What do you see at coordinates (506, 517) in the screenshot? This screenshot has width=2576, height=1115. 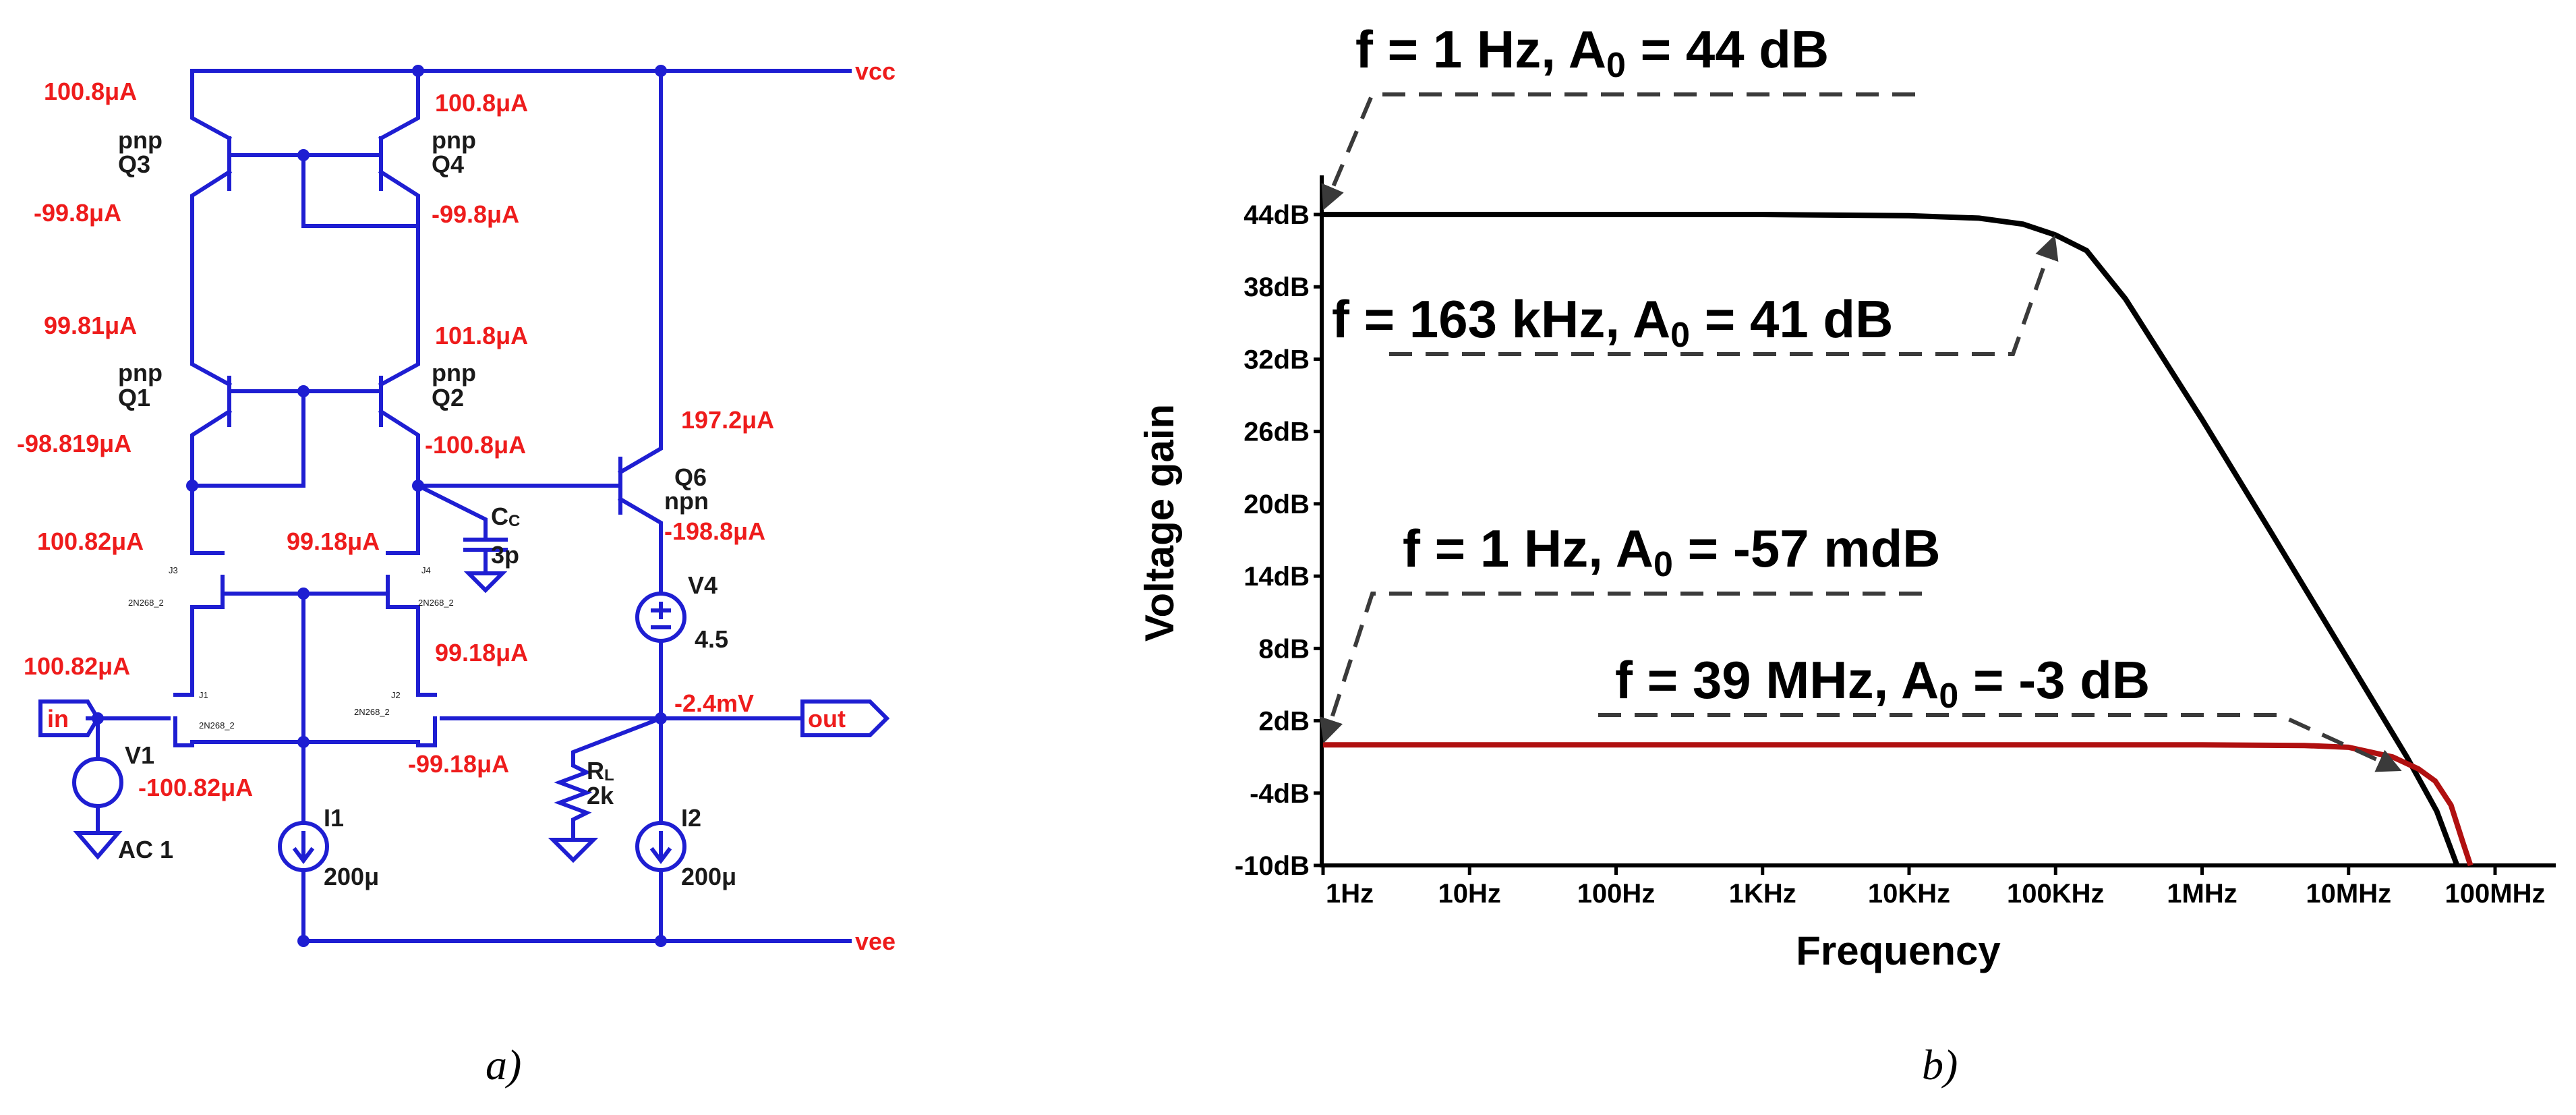 I see `cc-name: CC` at bounding box center [506, 517].